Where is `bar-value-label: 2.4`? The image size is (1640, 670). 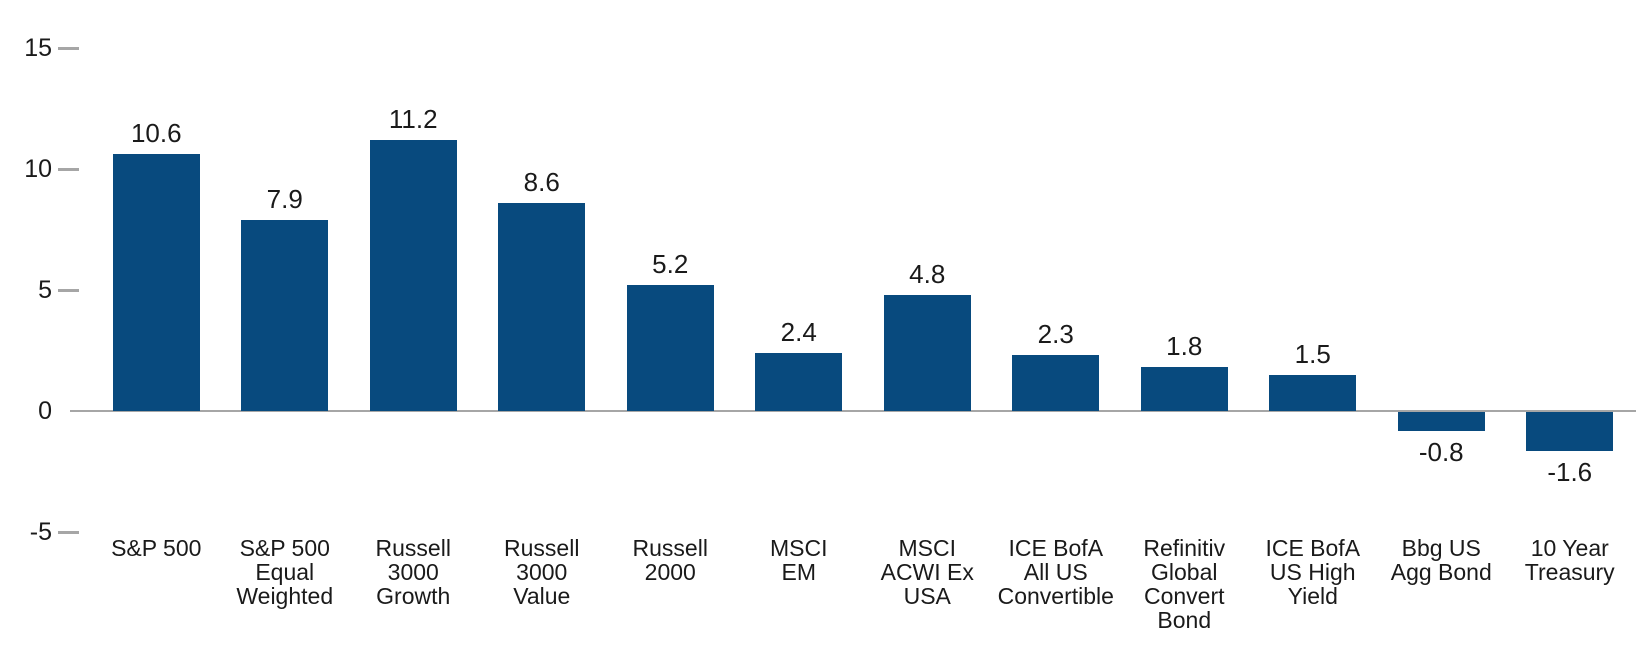 bar-value-label: 2.4 is located at coordinates (798, 331).